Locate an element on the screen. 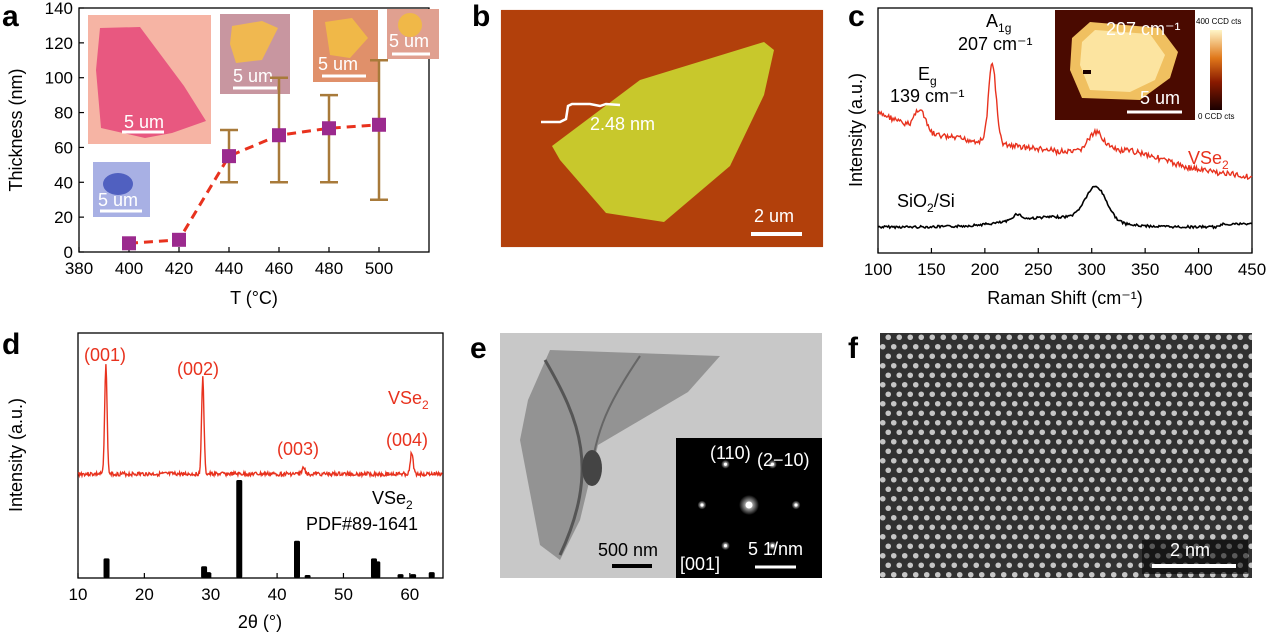 The width and height of the screenshot is (1267, 634). panel-a-ticks: 380 400 420 440 460 480 500 0 20 40 60 80 100 120 140 is located at coordinates (219, 139).